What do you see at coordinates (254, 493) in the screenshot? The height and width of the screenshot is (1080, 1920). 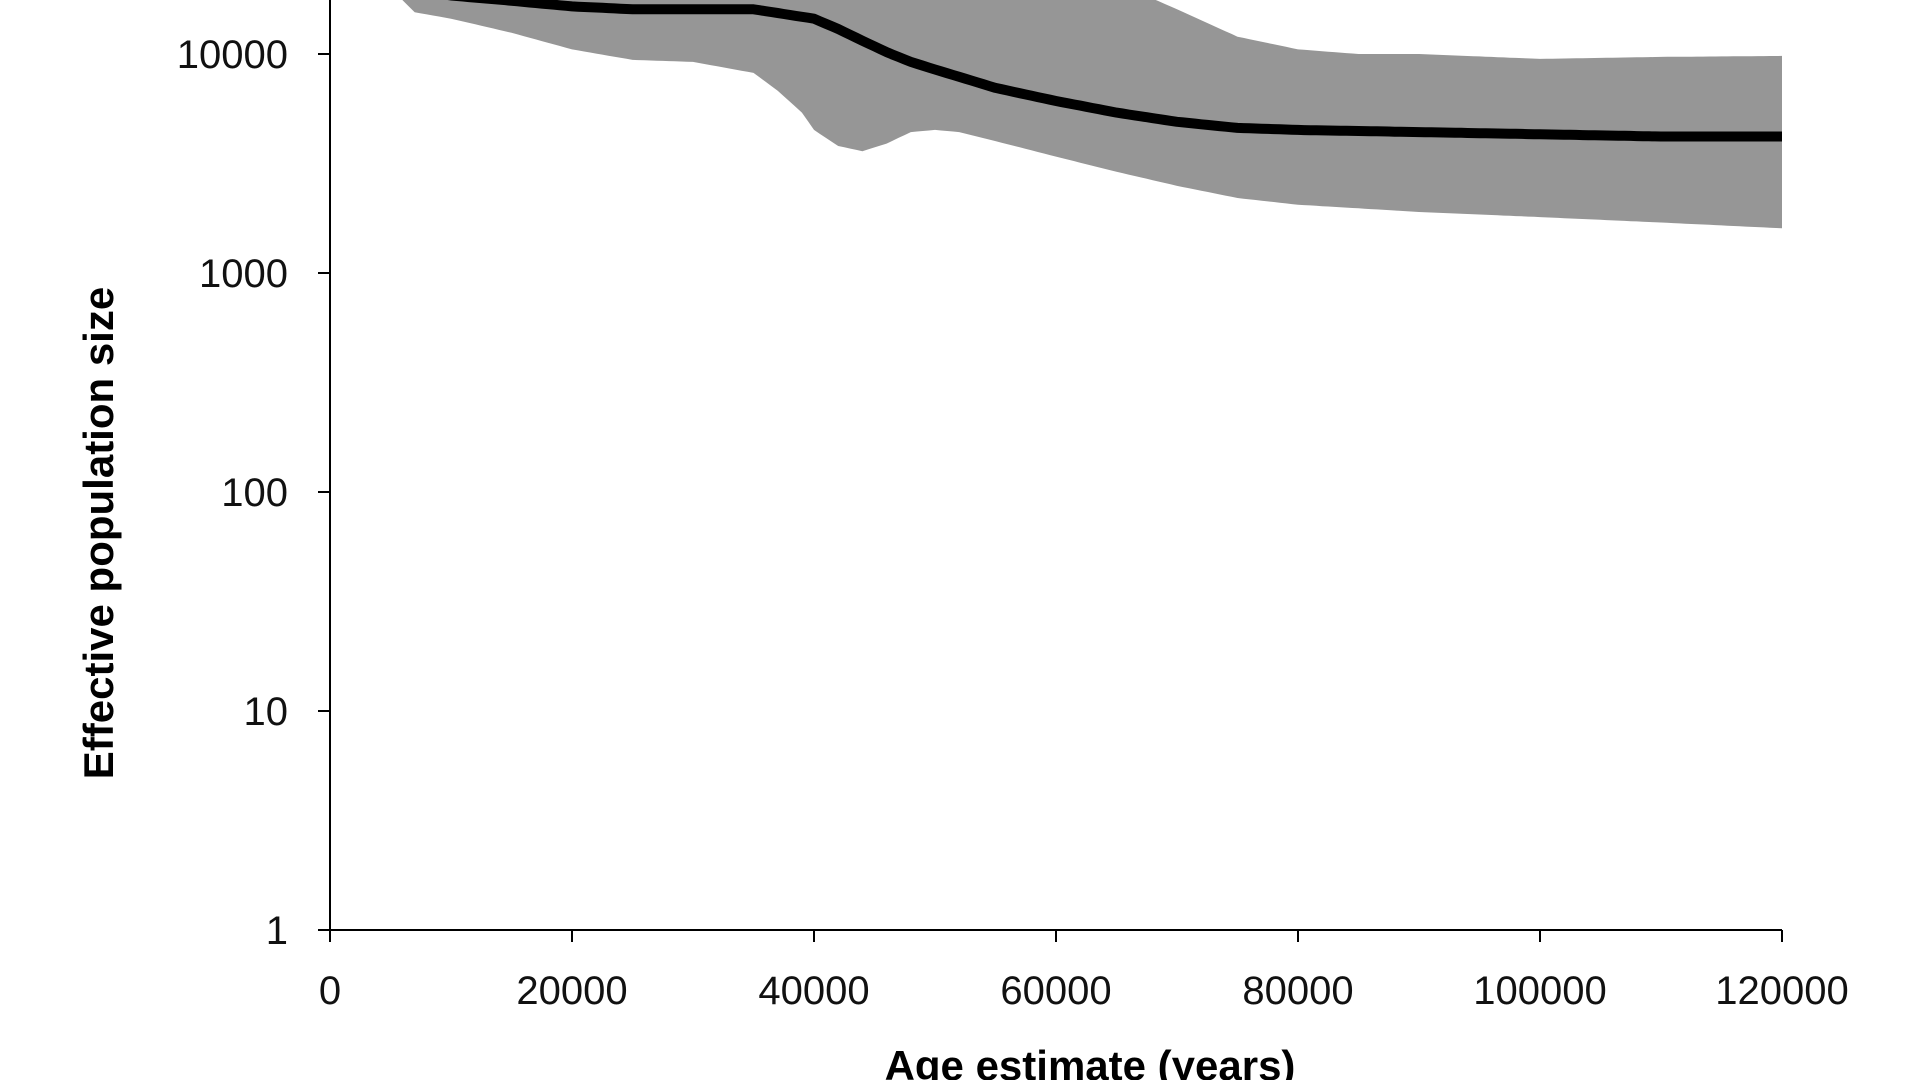 I see `y-tick-label: 100` at bounding box center [254, 493].